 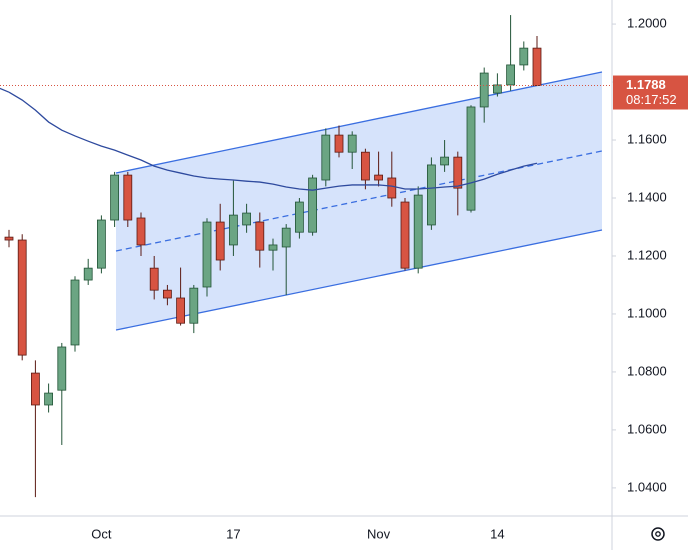 What do you see at coordinates (647, 370) in the screenshot?
I see `y-tick-label: 1.0800` at bounding box center [647, 370].